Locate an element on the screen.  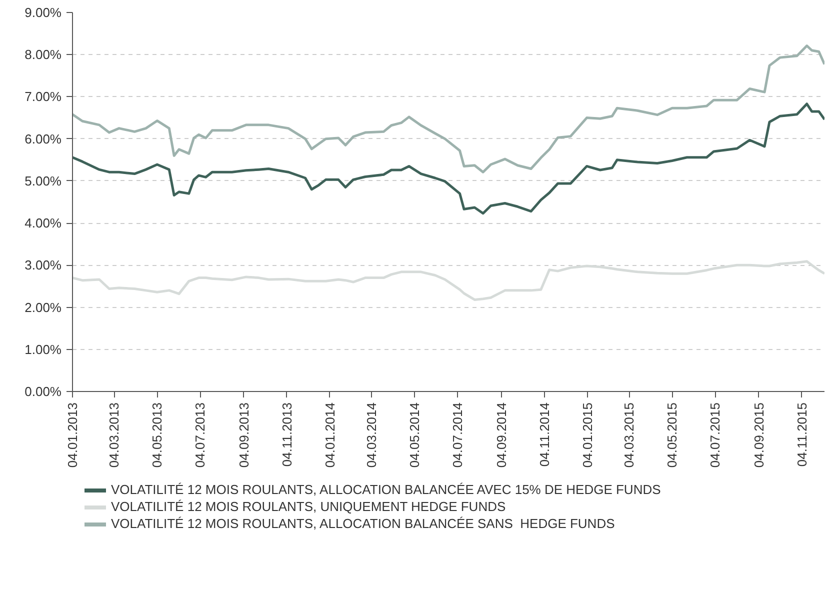
legend-label: VOLATILITÉ 12 MOIS ROULANTS, UNIQUEMENT HEDGE FUNDS is located at coordinates (308, 506).